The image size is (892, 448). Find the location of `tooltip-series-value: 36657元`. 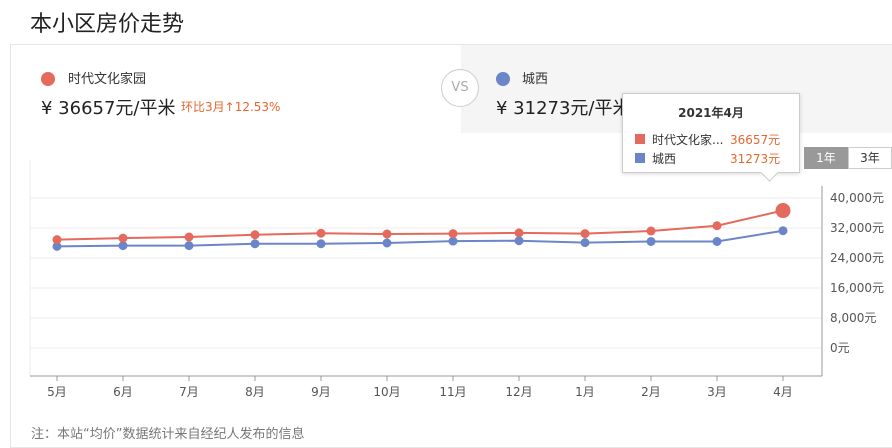

tooltip-series-value: 36657元 is located at coordinates (755, 140).